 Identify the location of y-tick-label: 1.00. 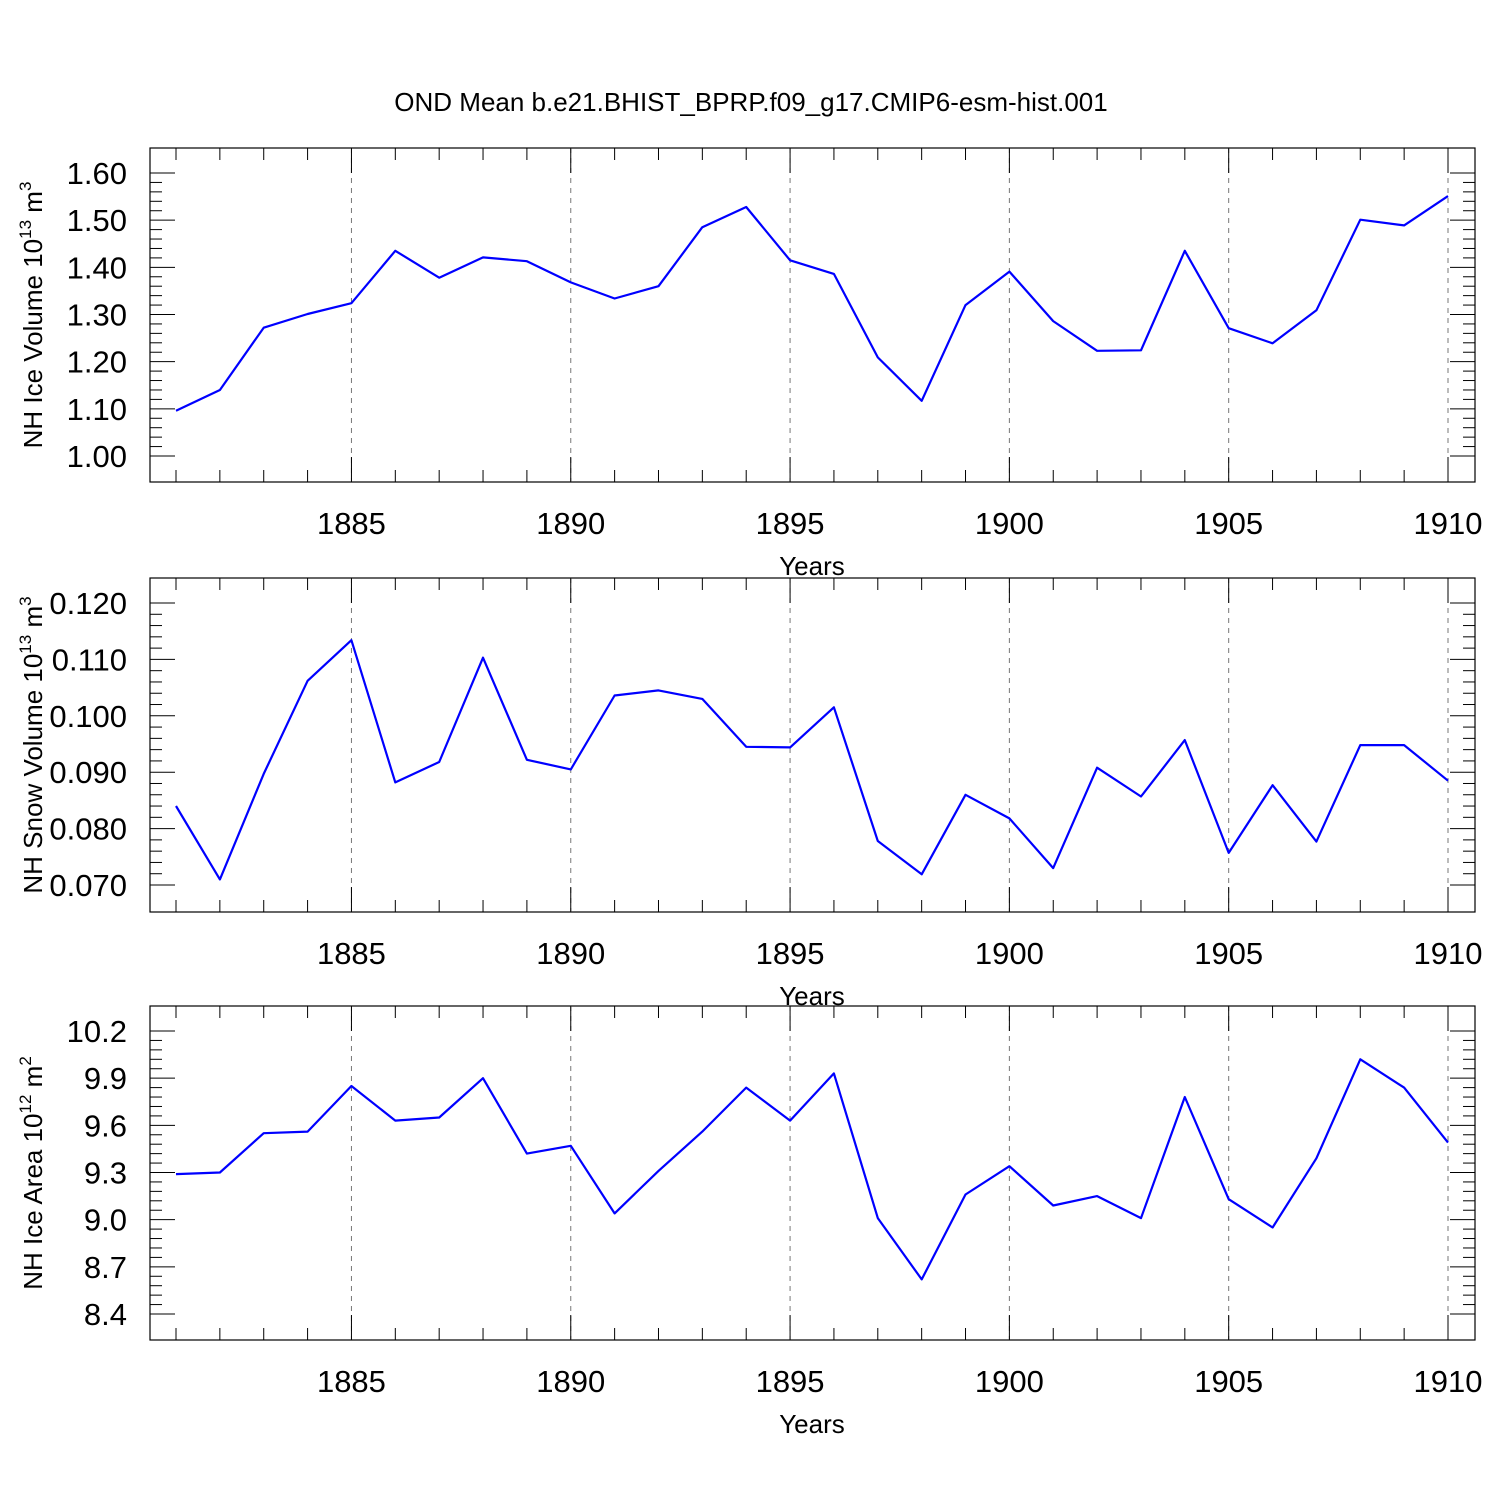
(97, 456).